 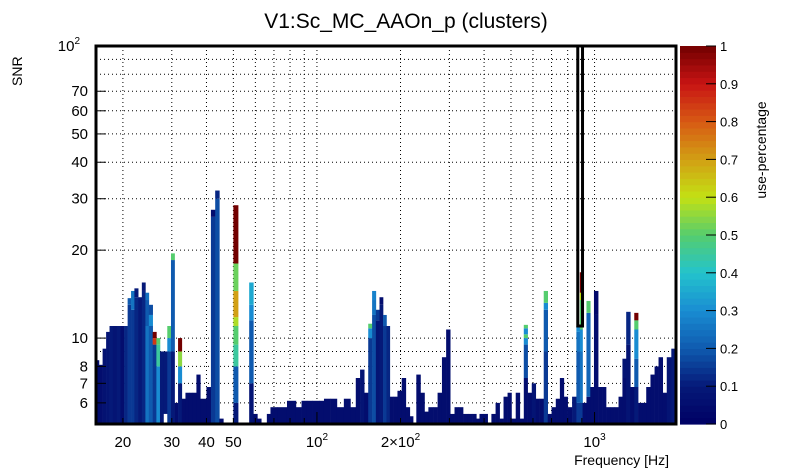 What do you see at coordinates (123, 442) in the screenshot?
I see `x-tick-label: 20` at bounding box center [123, 442].